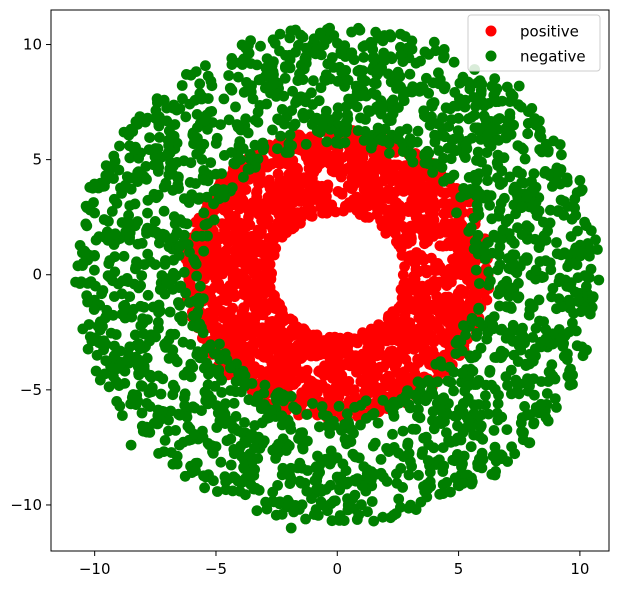 The height and width of the screenshot is (601, 622). I want to click on y-tick-label: −5, so click(31, 390).